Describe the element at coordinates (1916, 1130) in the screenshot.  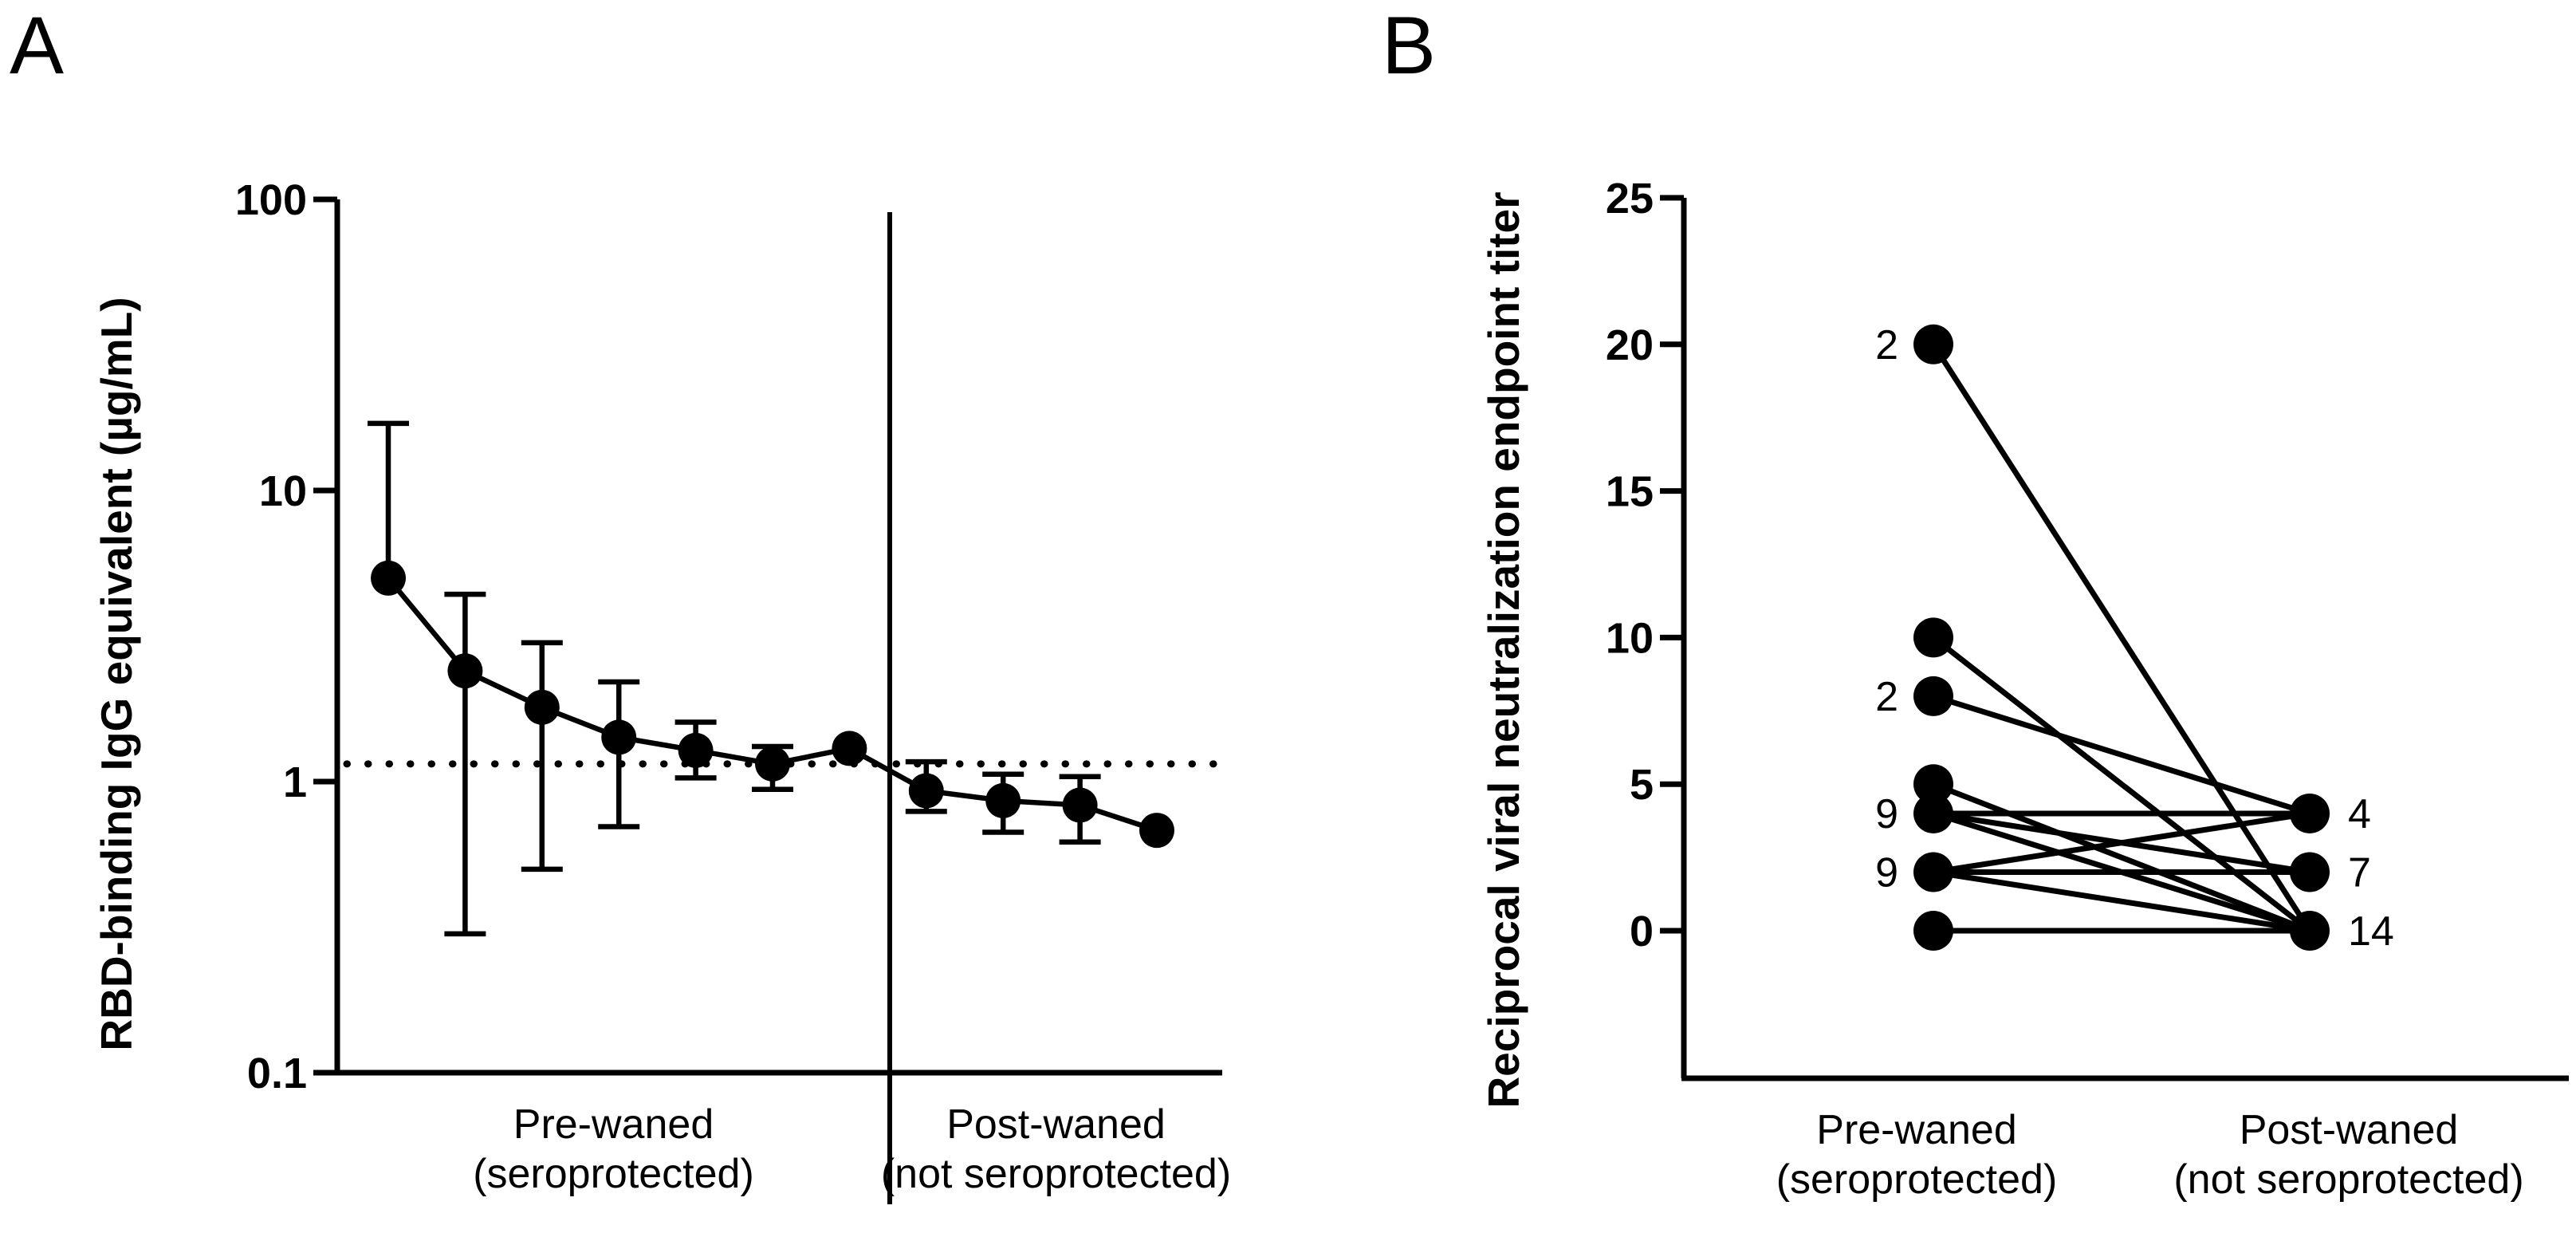
I see `category-label-line1: Pre-waned` at that location.